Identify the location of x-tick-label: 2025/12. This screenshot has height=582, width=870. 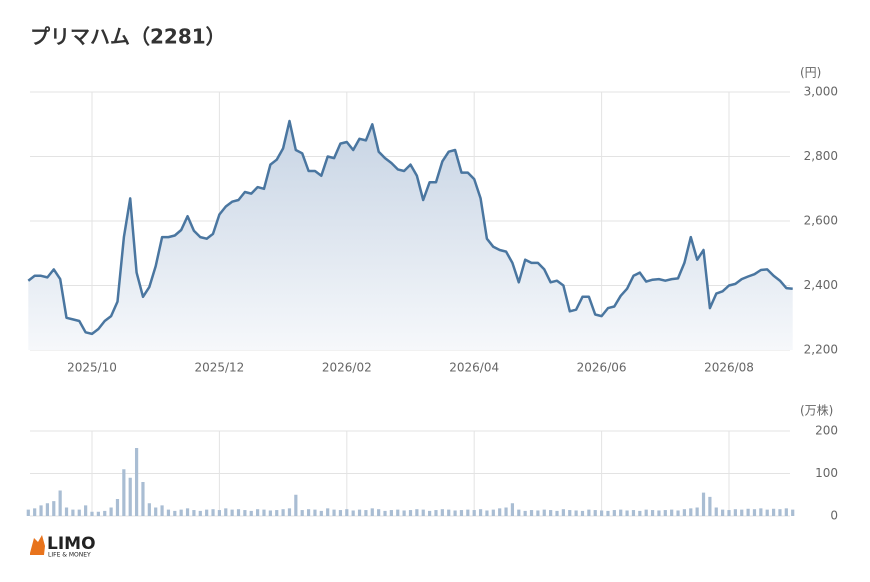
(219, 368).